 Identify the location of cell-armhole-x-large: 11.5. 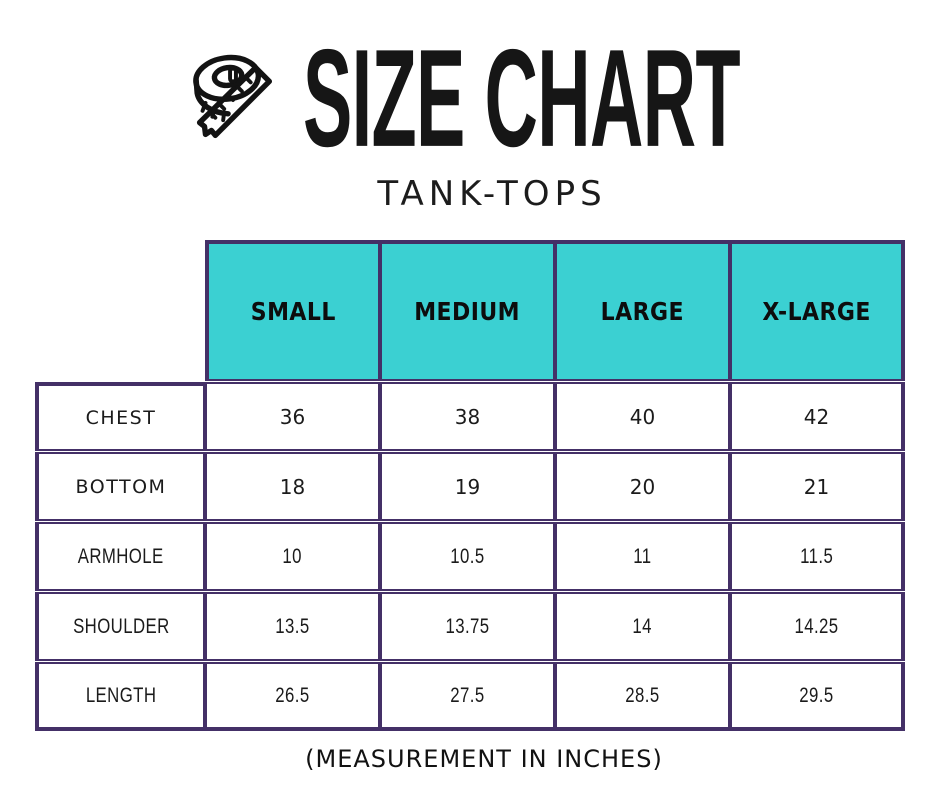
(817, 556).